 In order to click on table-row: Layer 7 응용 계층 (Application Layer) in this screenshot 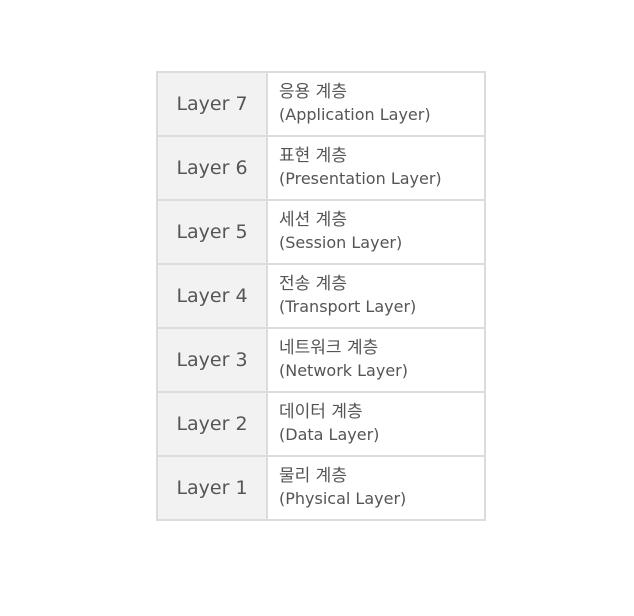, I will do `click(321, 104)`.